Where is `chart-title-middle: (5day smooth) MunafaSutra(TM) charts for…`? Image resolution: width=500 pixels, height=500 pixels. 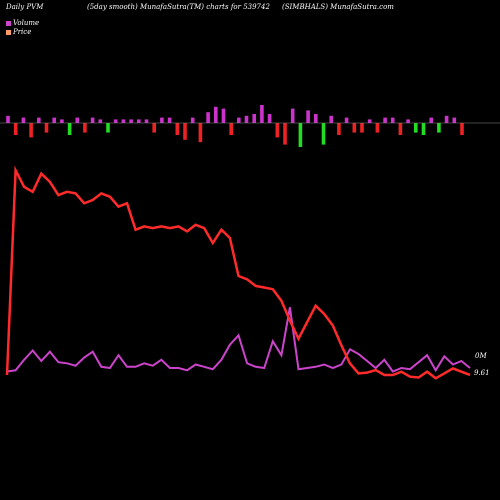 chart-title-middle: (5day smooth) MunafaSutra(TM) charts for… is located at coordinates (178, 7).